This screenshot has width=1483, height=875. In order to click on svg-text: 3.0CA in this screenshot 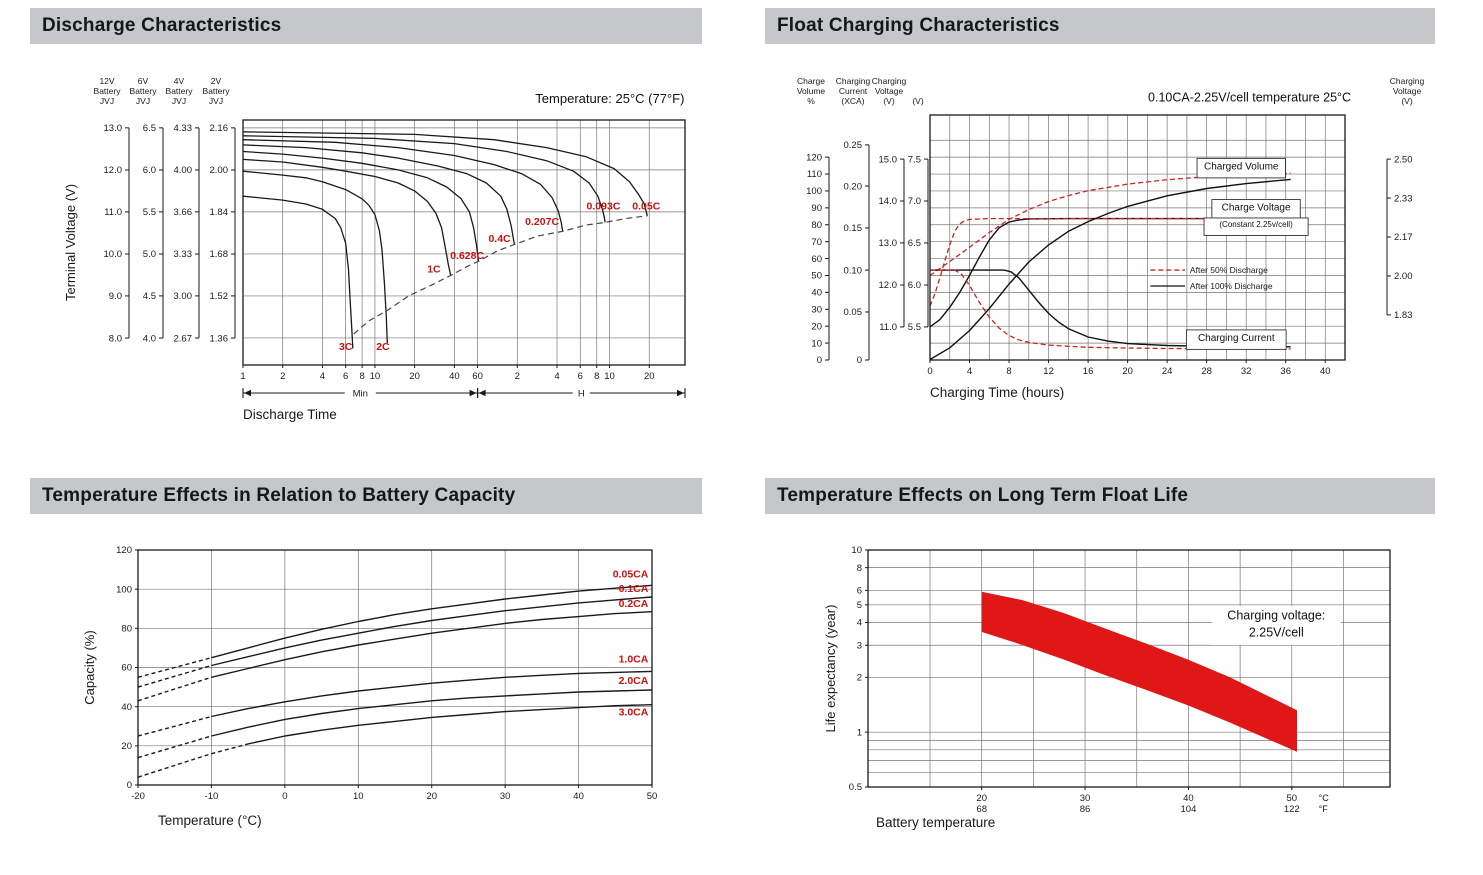, I will do `click(634, 712)`.